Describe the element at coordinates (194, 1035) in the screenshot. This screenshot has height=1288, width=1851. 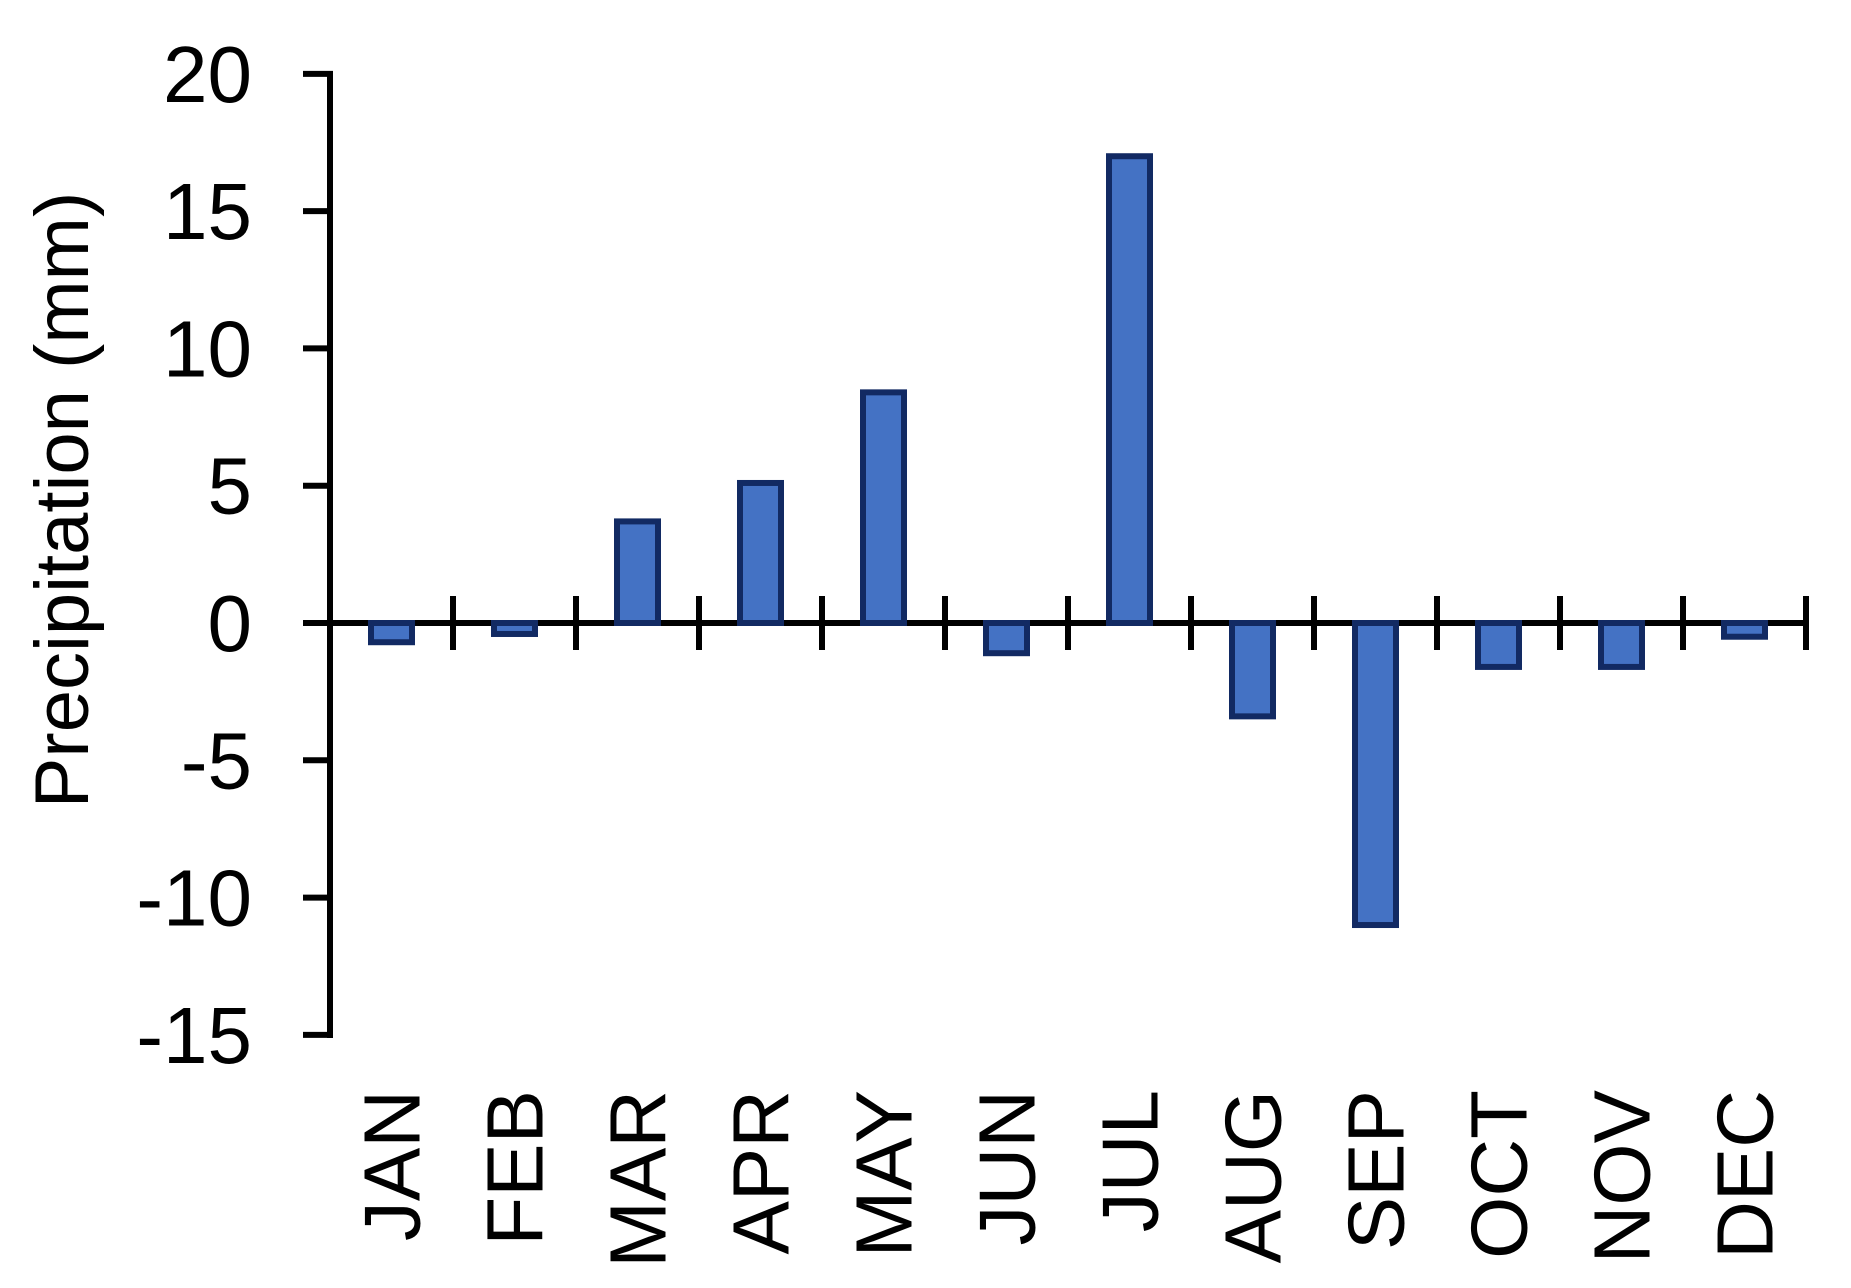
I see `y-tick-label: -15` at that location.